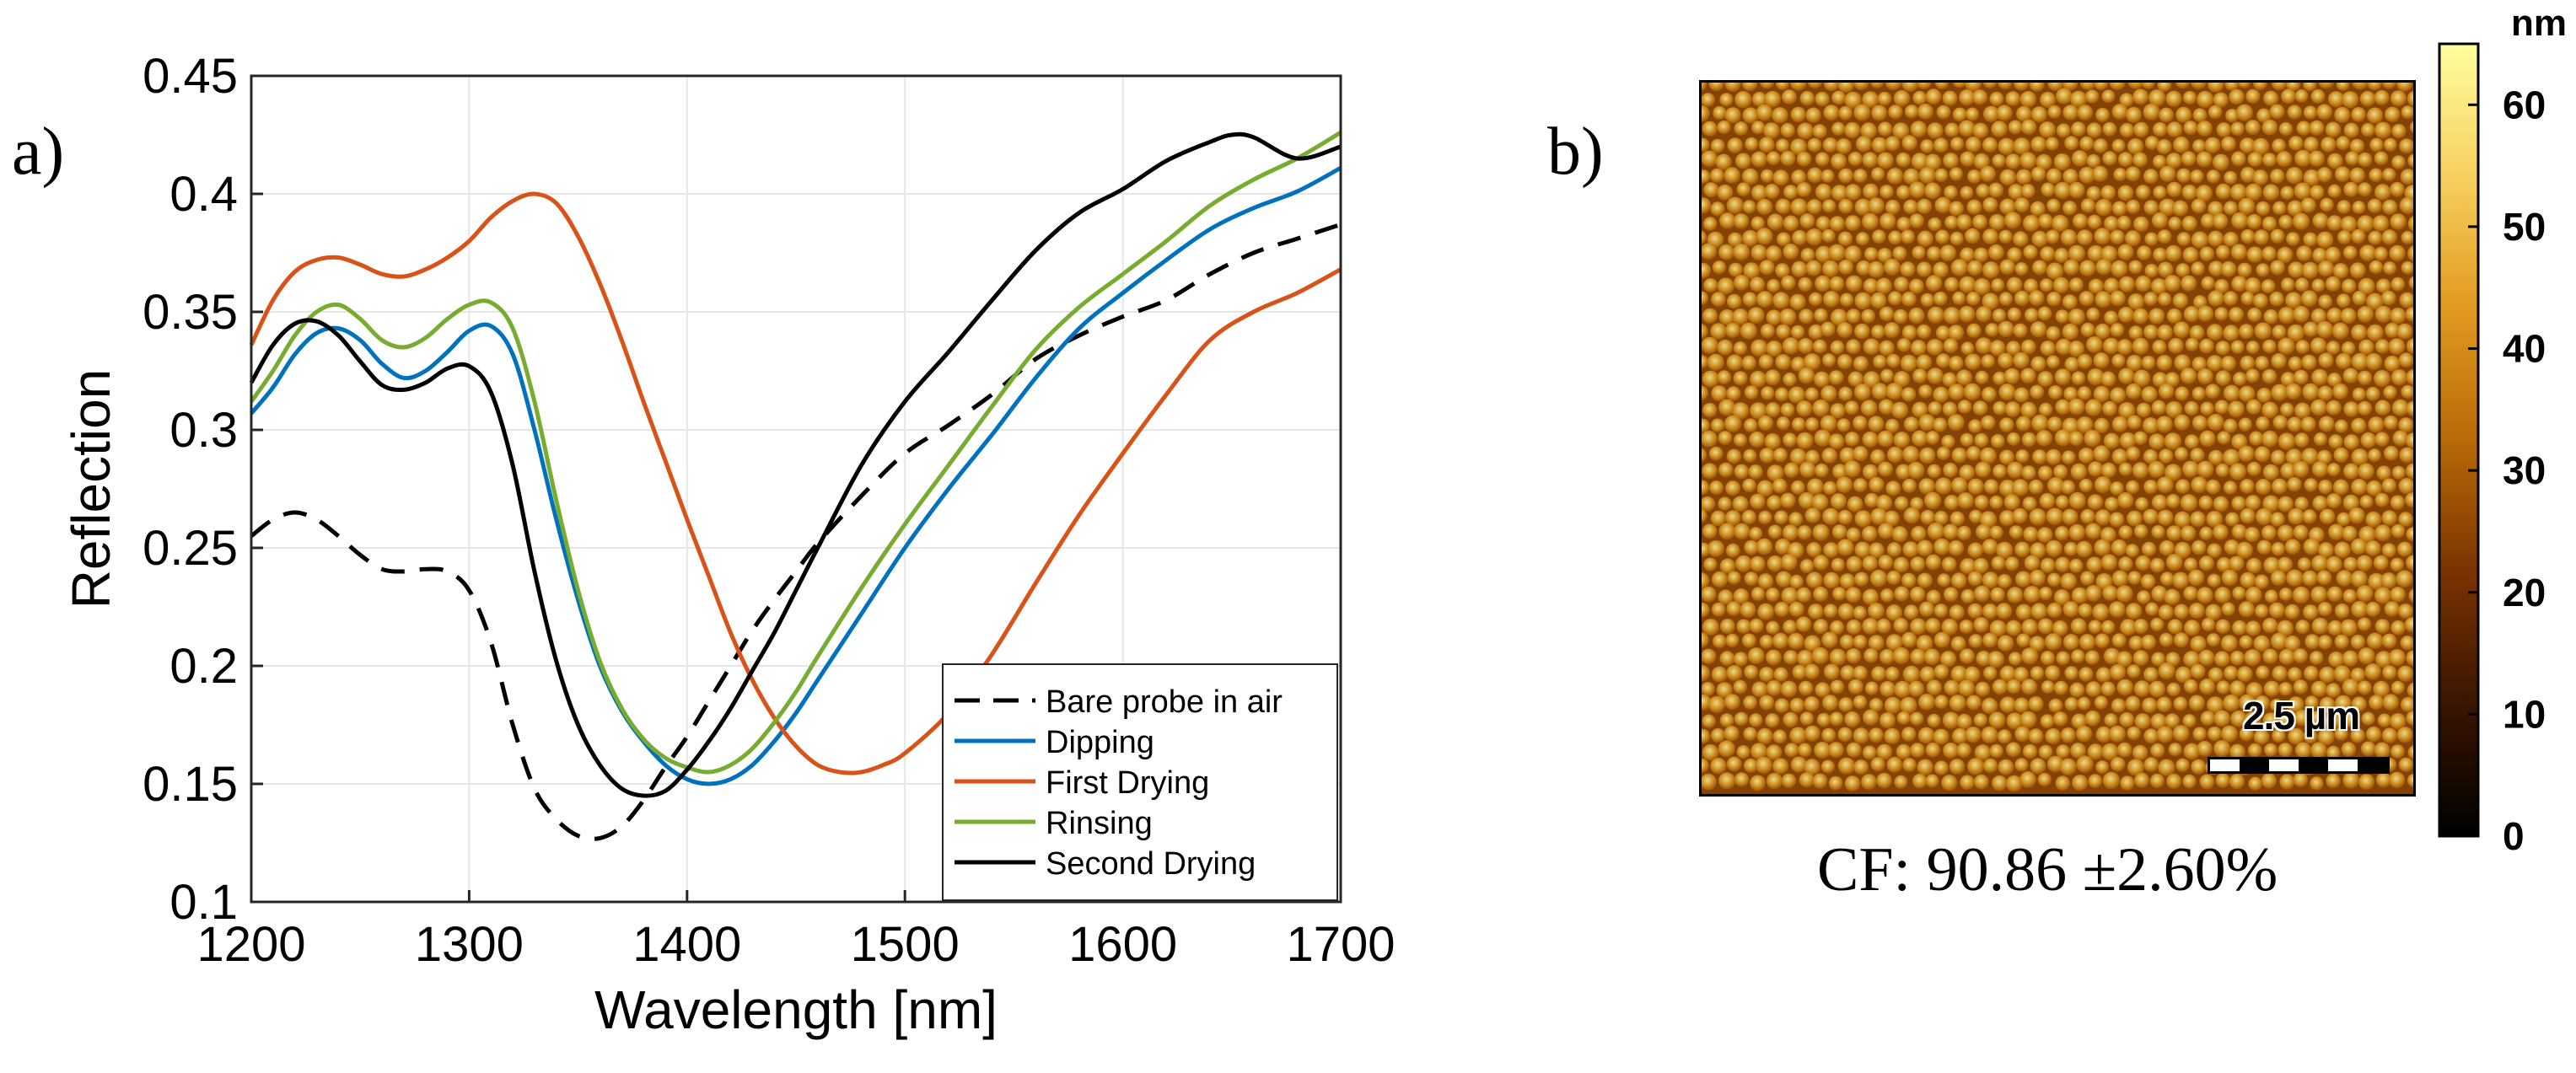  Describe the element at coordinates (687, 944) in the screenshot. I see `x-tick-label: 1400` at that location.